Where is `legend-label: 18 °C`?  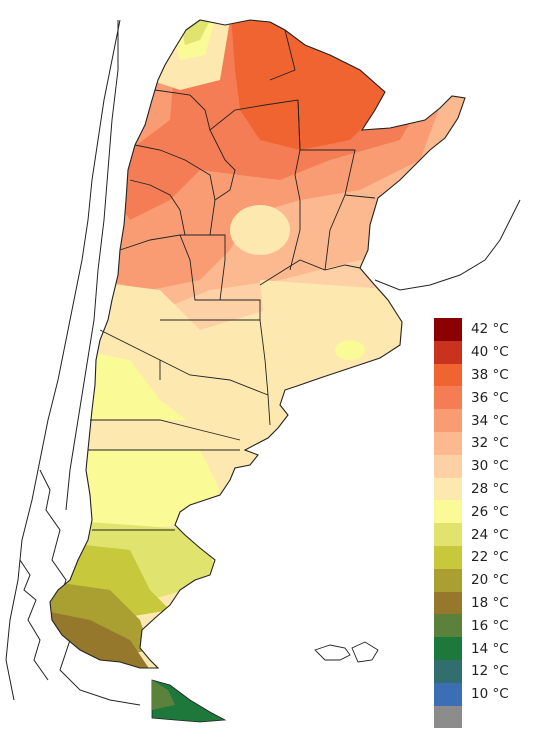
legend-label: 18 °C is located at coordinates (490, 602).